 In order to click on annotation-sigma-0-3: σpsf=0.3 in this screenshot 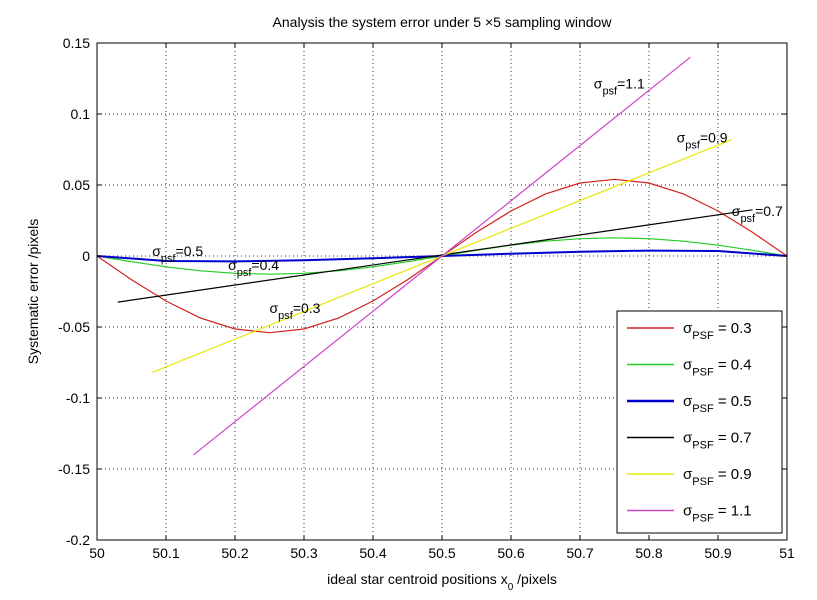, I will do `click(295, 311)`.